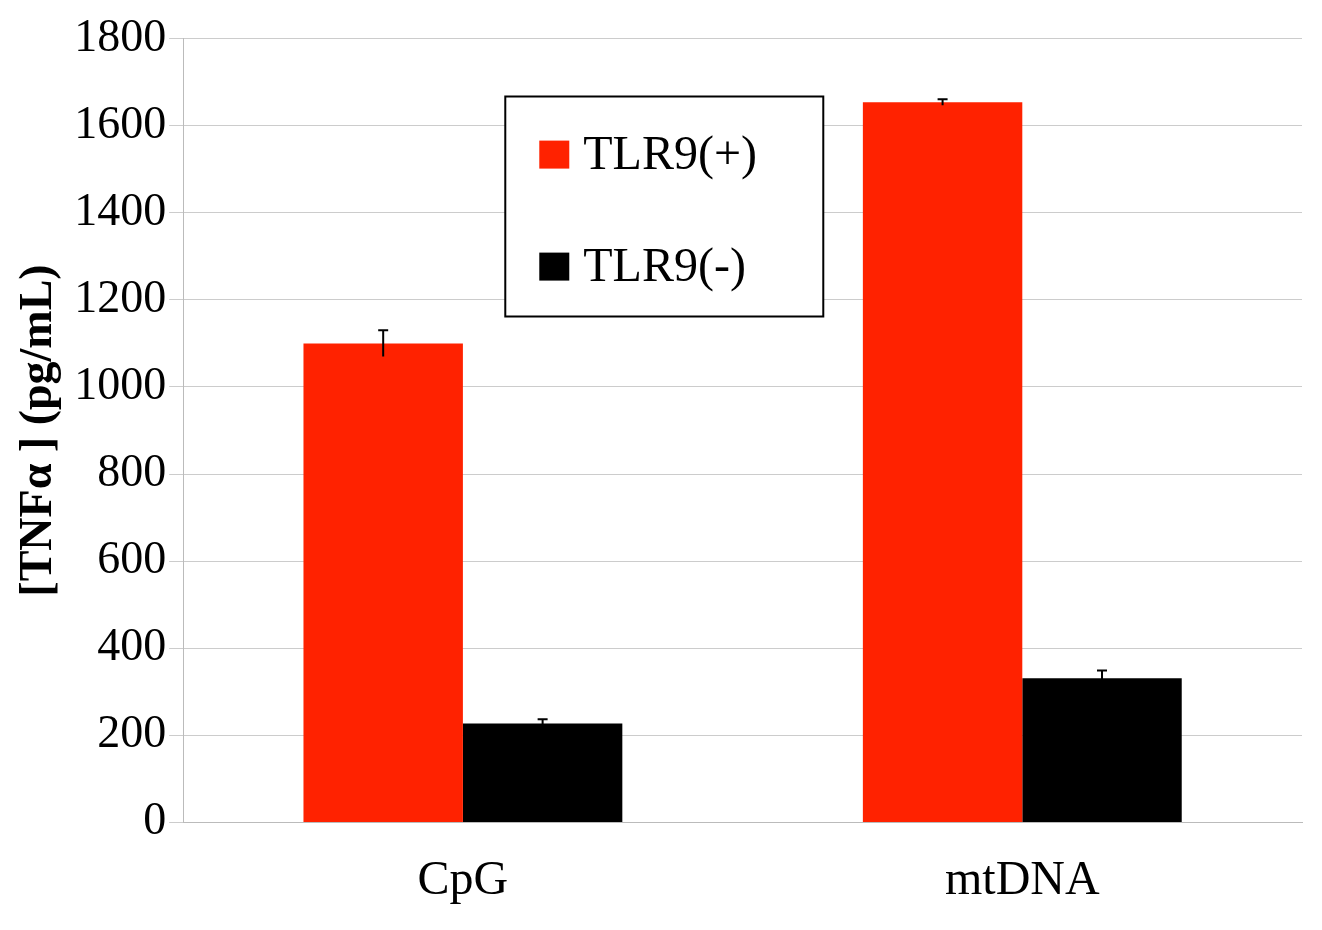 The height and width of the screenshot is (930, 1322). What do you see at coordinates (1022, 877) in the screenshot?
I see `x-tick-label: mtDNA` at bounding box center [1022, 877].